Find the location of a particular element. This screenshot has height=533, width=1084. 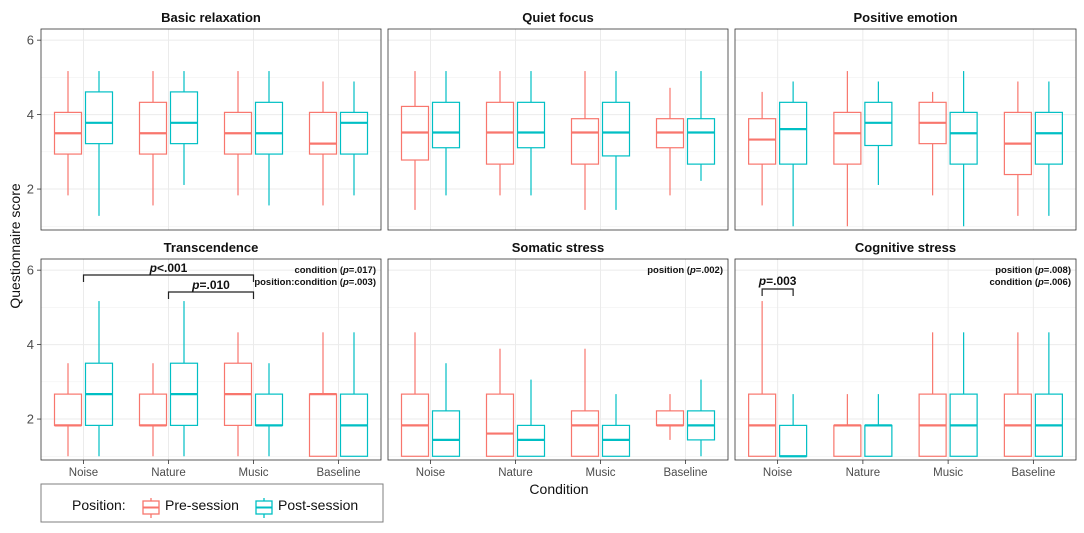

panel-title: Transcendence is located at coordinates (211, 247).